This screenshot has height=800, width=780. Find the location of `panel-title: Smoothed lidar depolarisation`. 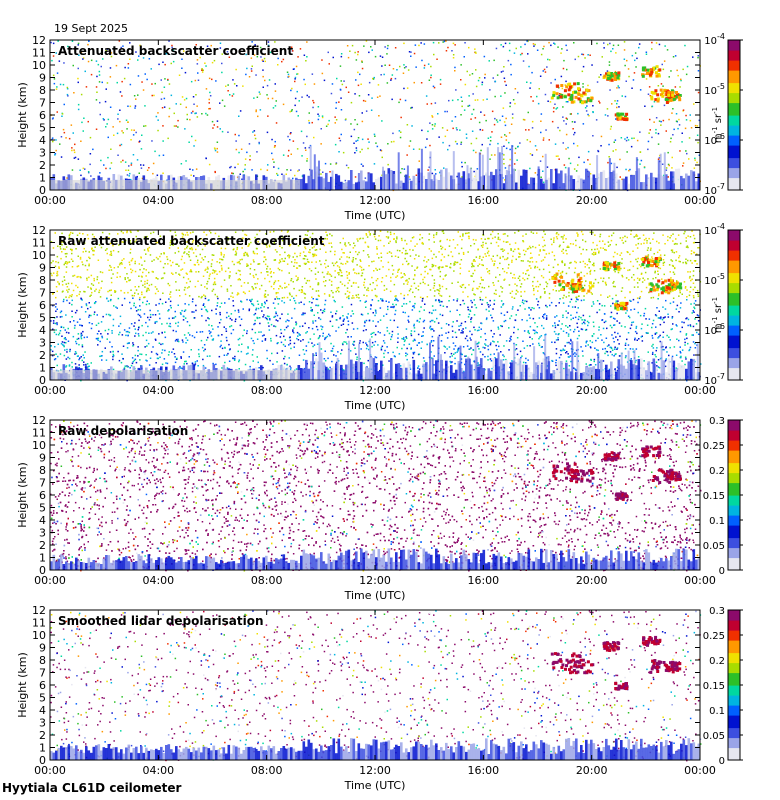

panel-title: Smoothed lidar depolarisation is located at coordinates (161, 621).